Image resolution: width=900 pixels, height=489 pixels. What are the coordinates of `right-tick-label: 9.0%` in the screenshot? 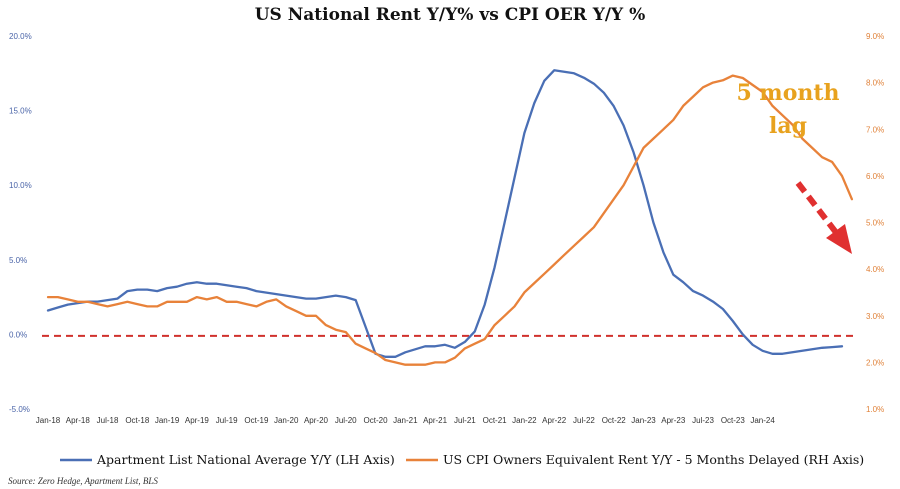 It's located at (875, 36).